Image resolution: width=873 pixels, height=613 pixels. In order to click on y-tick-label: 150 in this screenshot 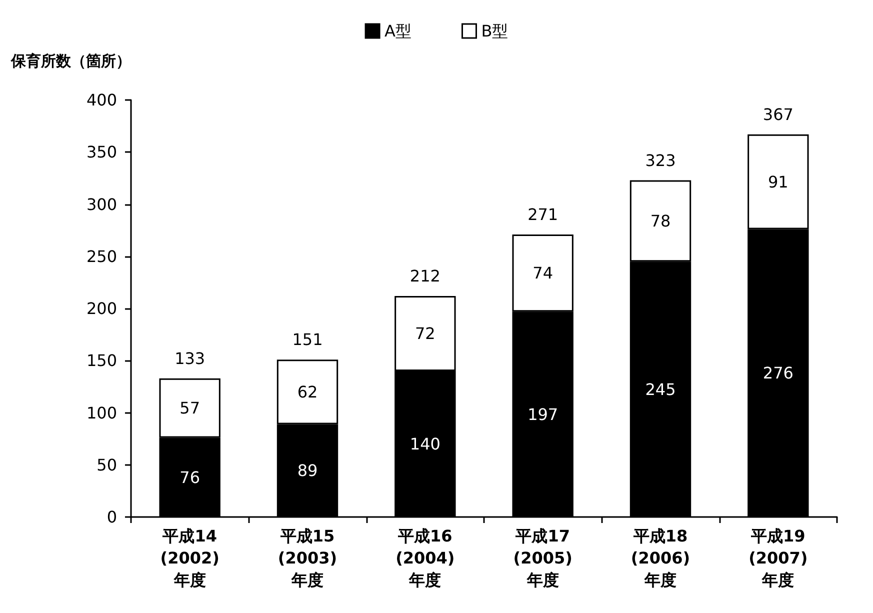, I will do `click(101, 360)`.